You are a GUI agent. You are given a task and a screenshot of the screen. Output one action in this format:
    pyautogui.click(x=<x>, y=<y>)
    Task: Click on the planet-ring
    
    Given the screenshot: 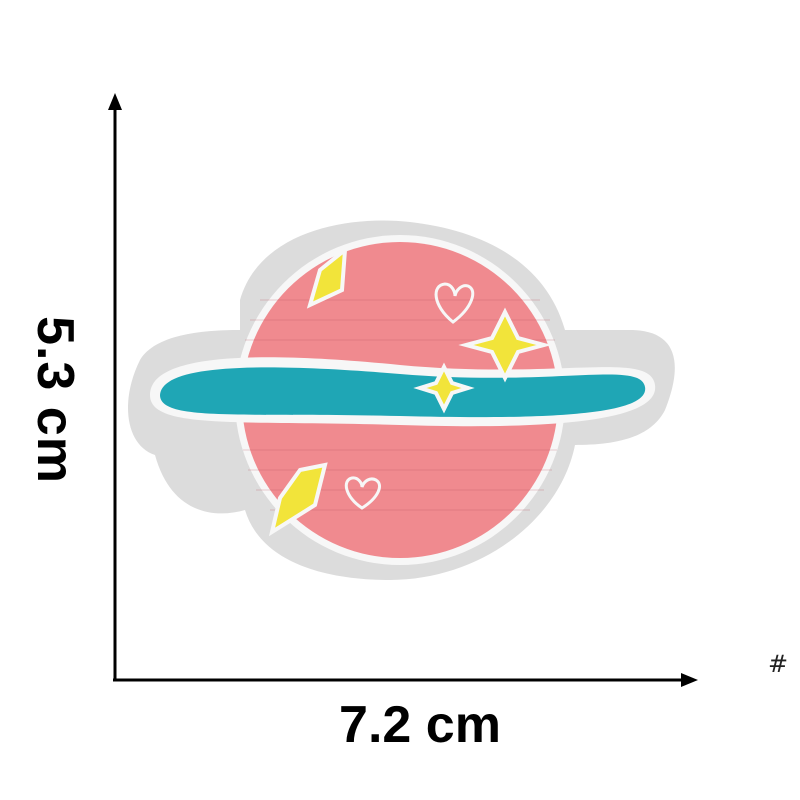 What is the action you would take?
    pyautogui.click(x=403, y=392)
    